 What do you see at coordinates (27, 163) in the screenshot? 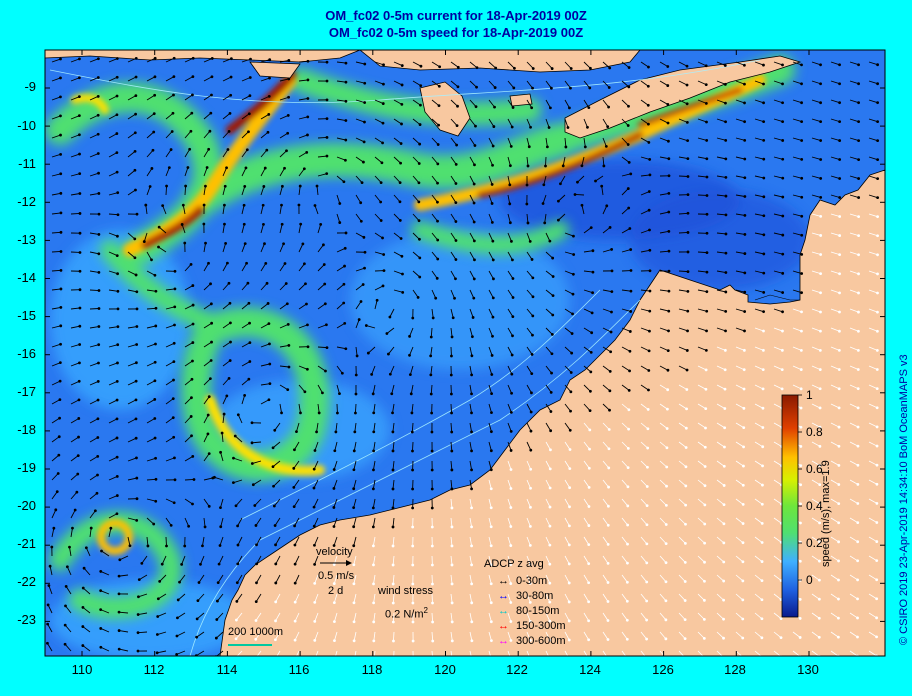
I see `y-tick-label: -11` at bounding box center [27, 163].